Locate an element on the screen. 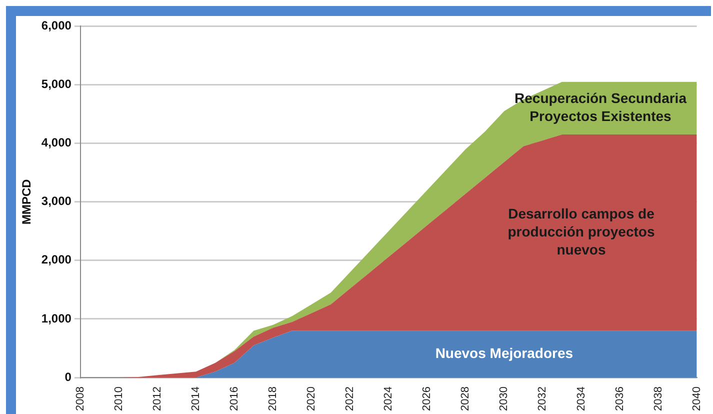 This screenshot has width=713, height=414. x-tick-label: 2008 is located at coordinates (80, 399).